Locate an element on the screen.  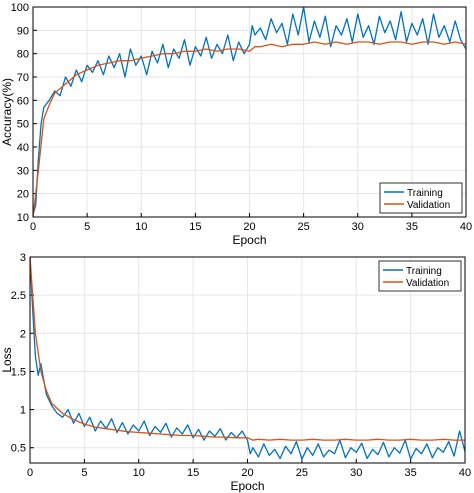
y-tick-label: 1.5 is located at coordinates (18, 372).